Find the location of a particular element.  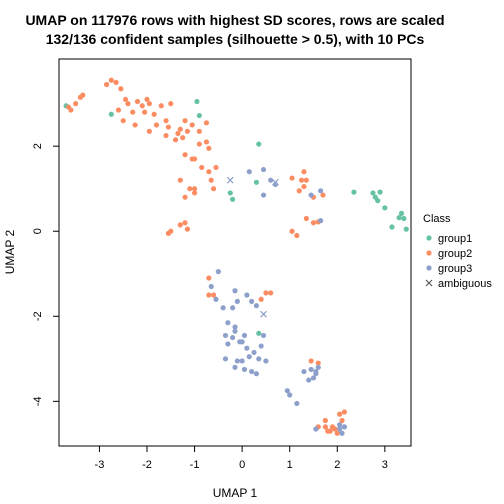

x-tick-label: 0 is located at coordinates (242, 465).